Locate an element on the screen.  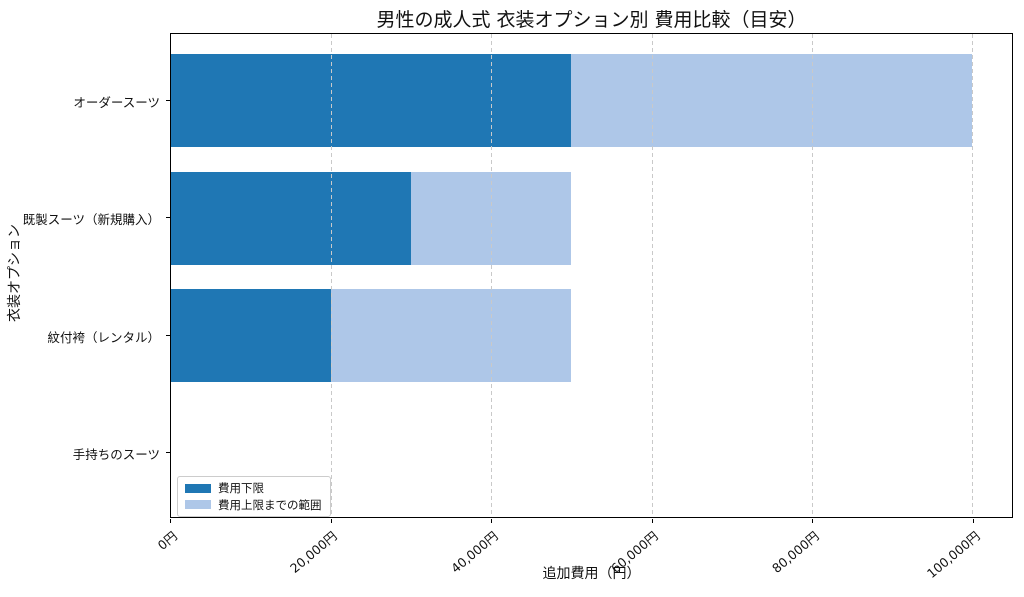
legend-label: 費用下限 is located at coordinates (241, 488).